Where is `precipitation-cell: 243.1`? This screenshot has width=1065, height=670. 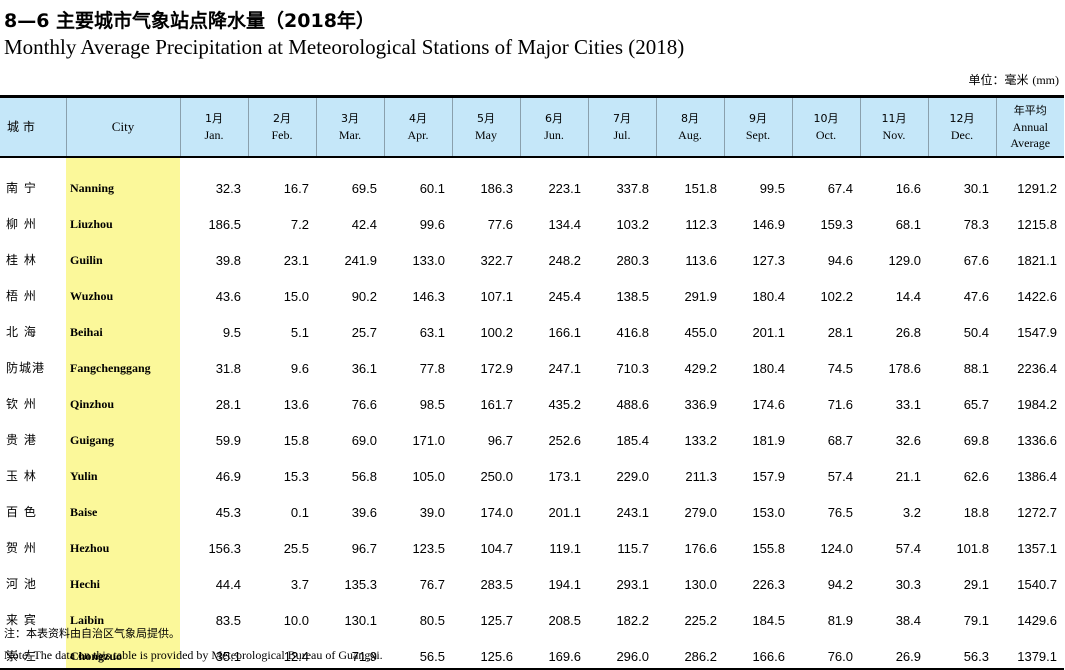 precipitation-cell: 243.1 is located at coordinates (632, 512).